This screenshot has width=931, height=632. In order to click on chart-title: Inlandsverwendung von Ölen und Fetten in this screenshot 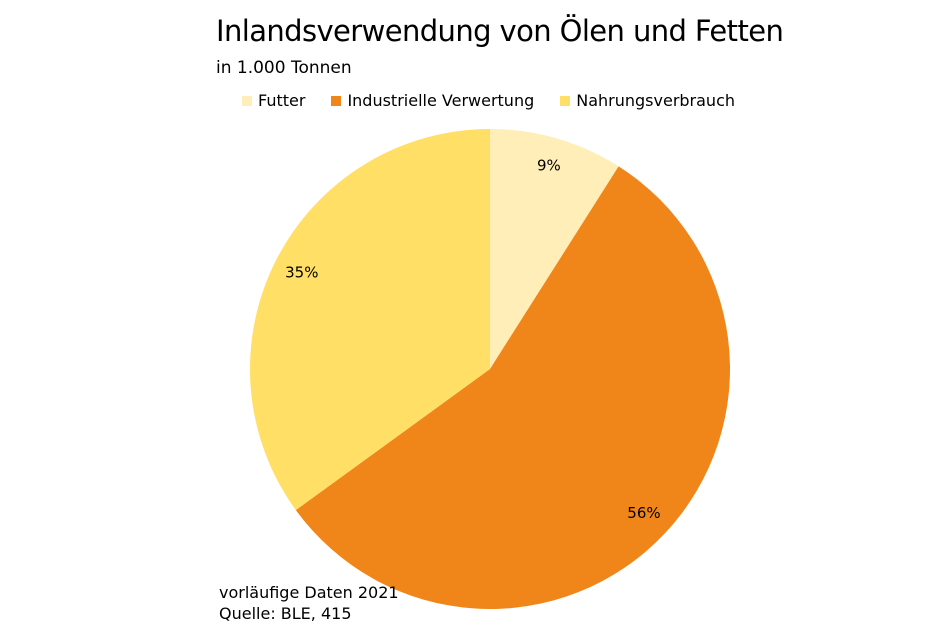, I will do `click(500, 31)`.